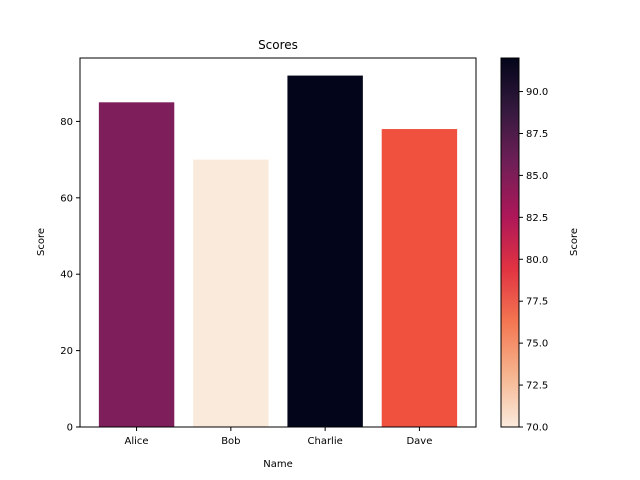  What do you see at coordinates (537, 428) in the screenshot?
I see `colorbar-tick-label: 70.0` at bounding box center [537, 428].